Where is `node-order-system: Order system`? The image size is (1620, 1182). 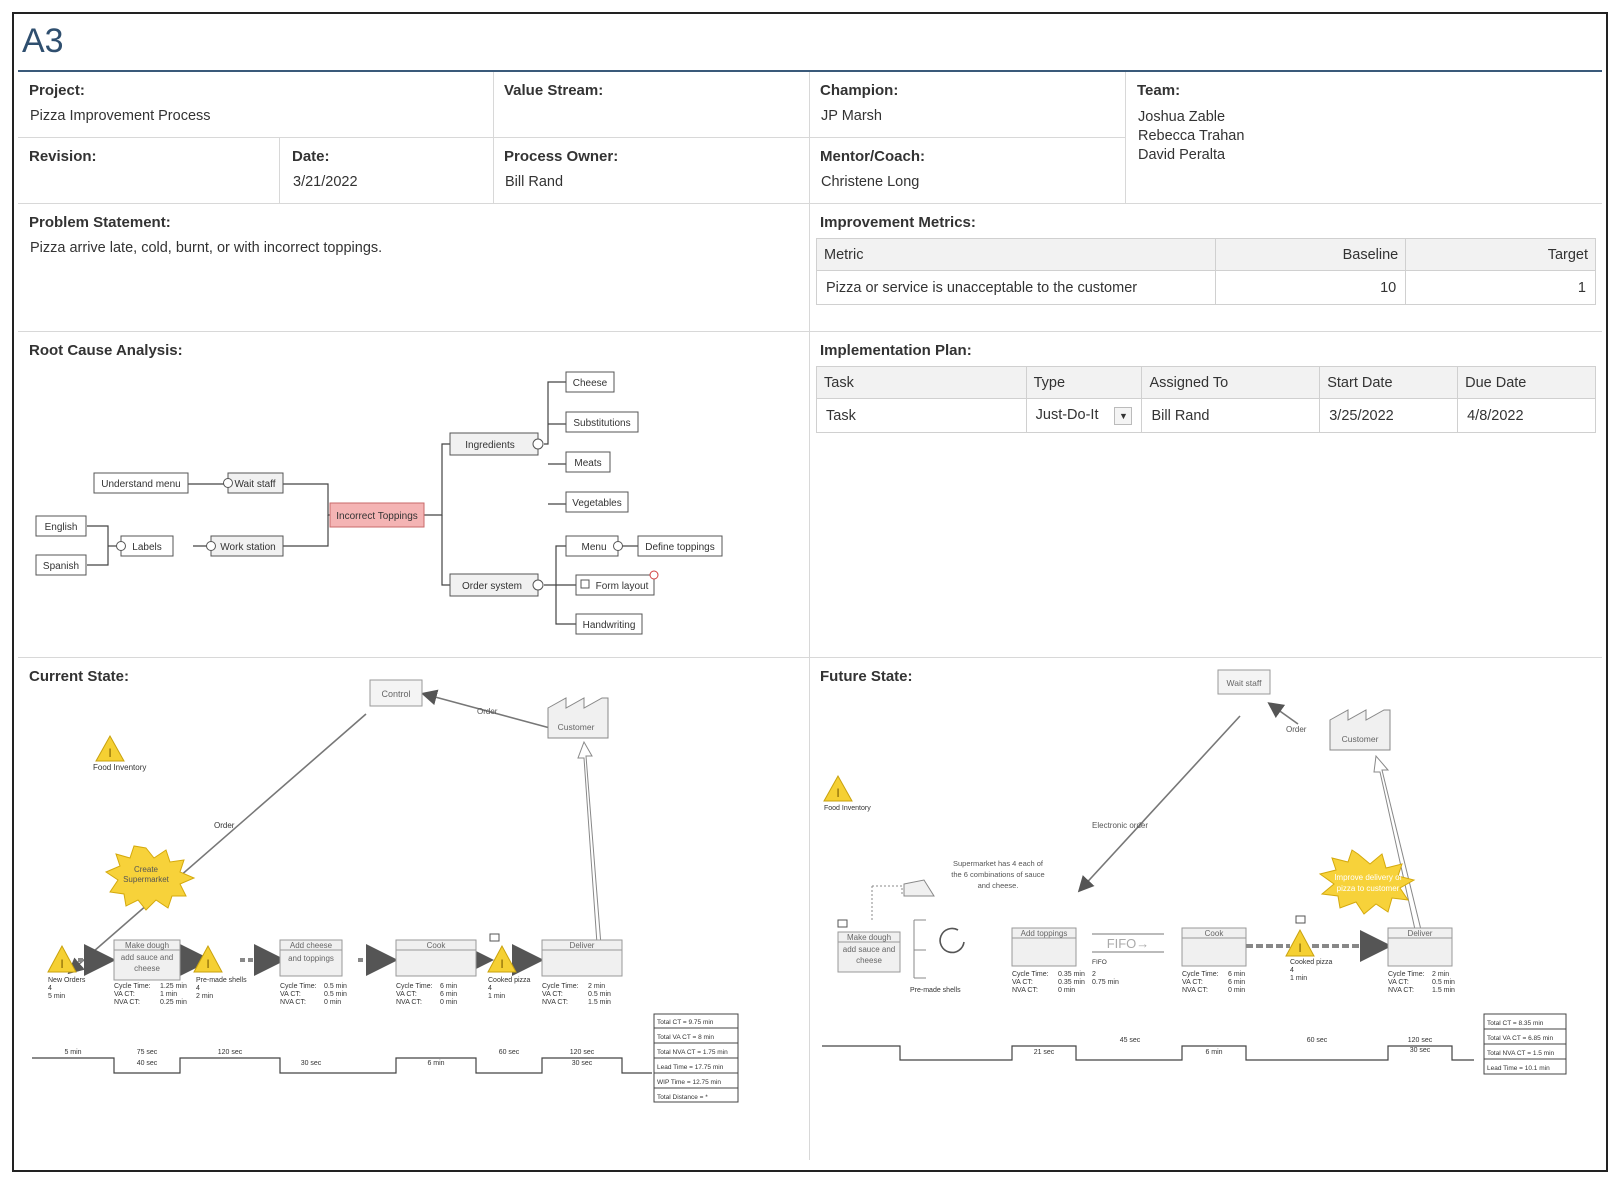 node-order-system: Order system is located at coordinates (496, 585).